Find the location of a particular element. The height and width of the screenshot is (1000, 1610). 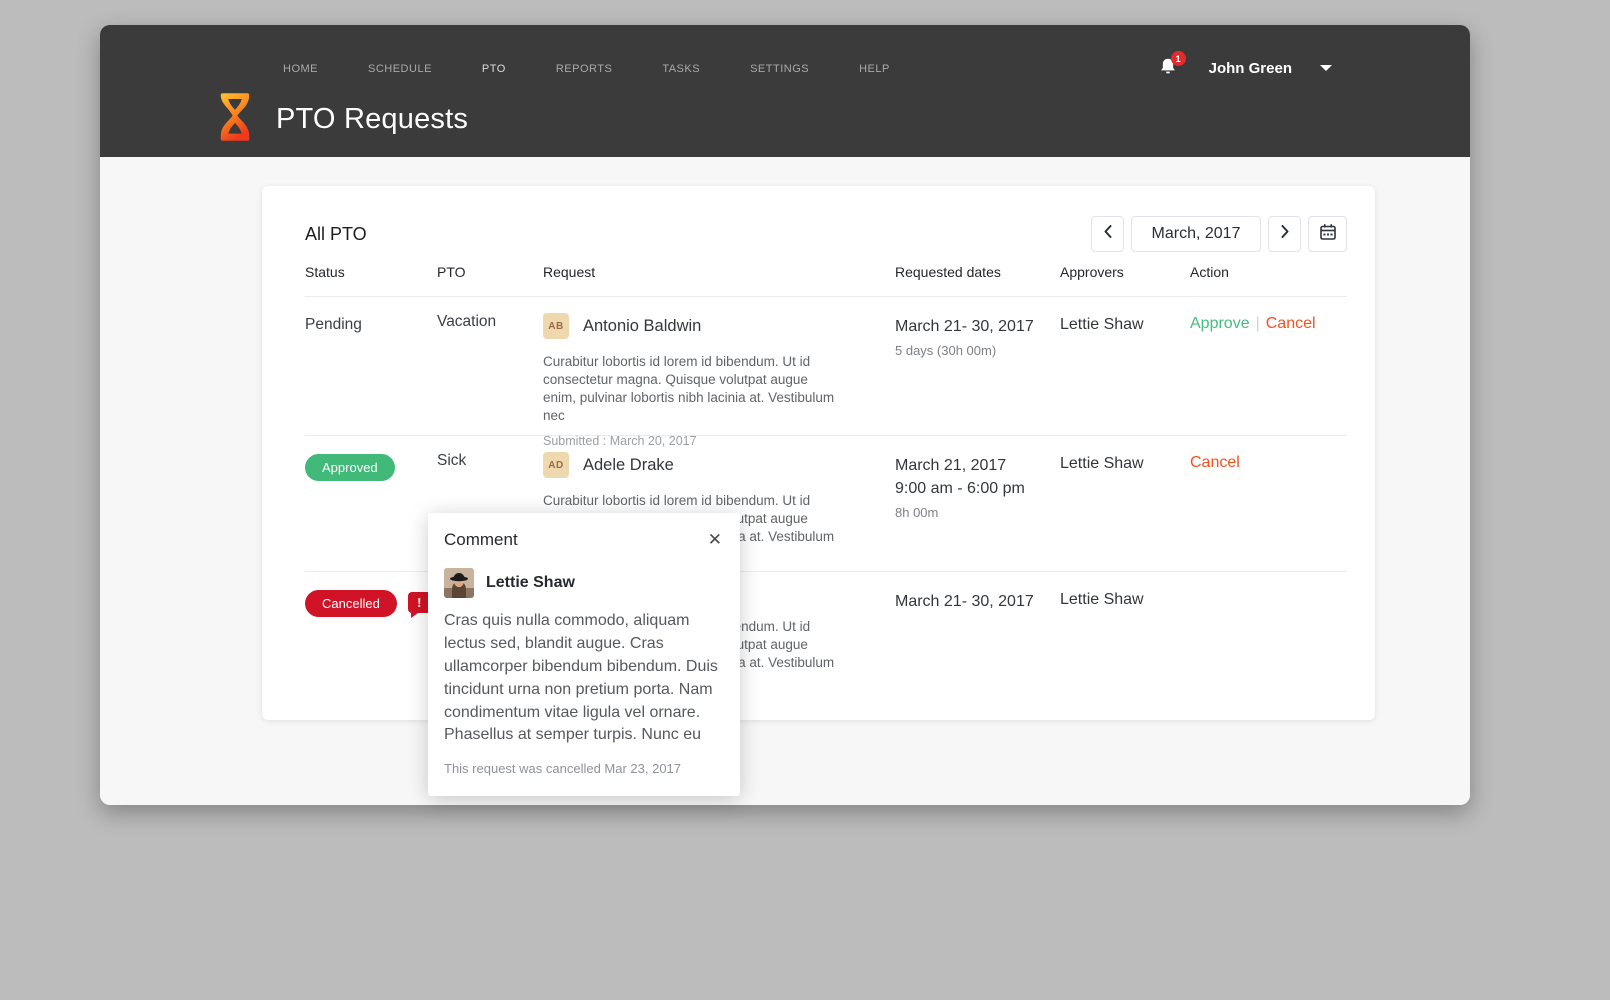

comment-footer-note: This request was cancelled Mar 23, 2017 is located at coordinates (563, 769).